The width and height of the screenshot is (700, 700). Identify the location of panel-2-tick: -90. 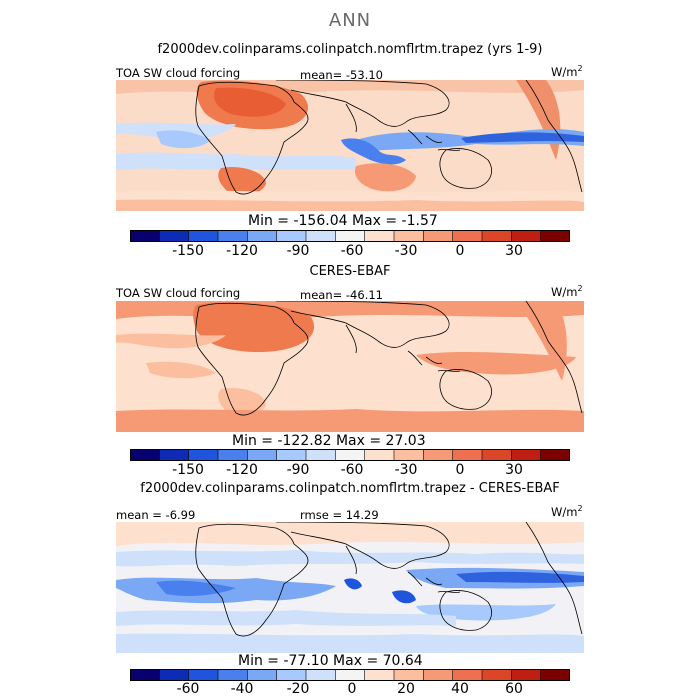
(298, 470).